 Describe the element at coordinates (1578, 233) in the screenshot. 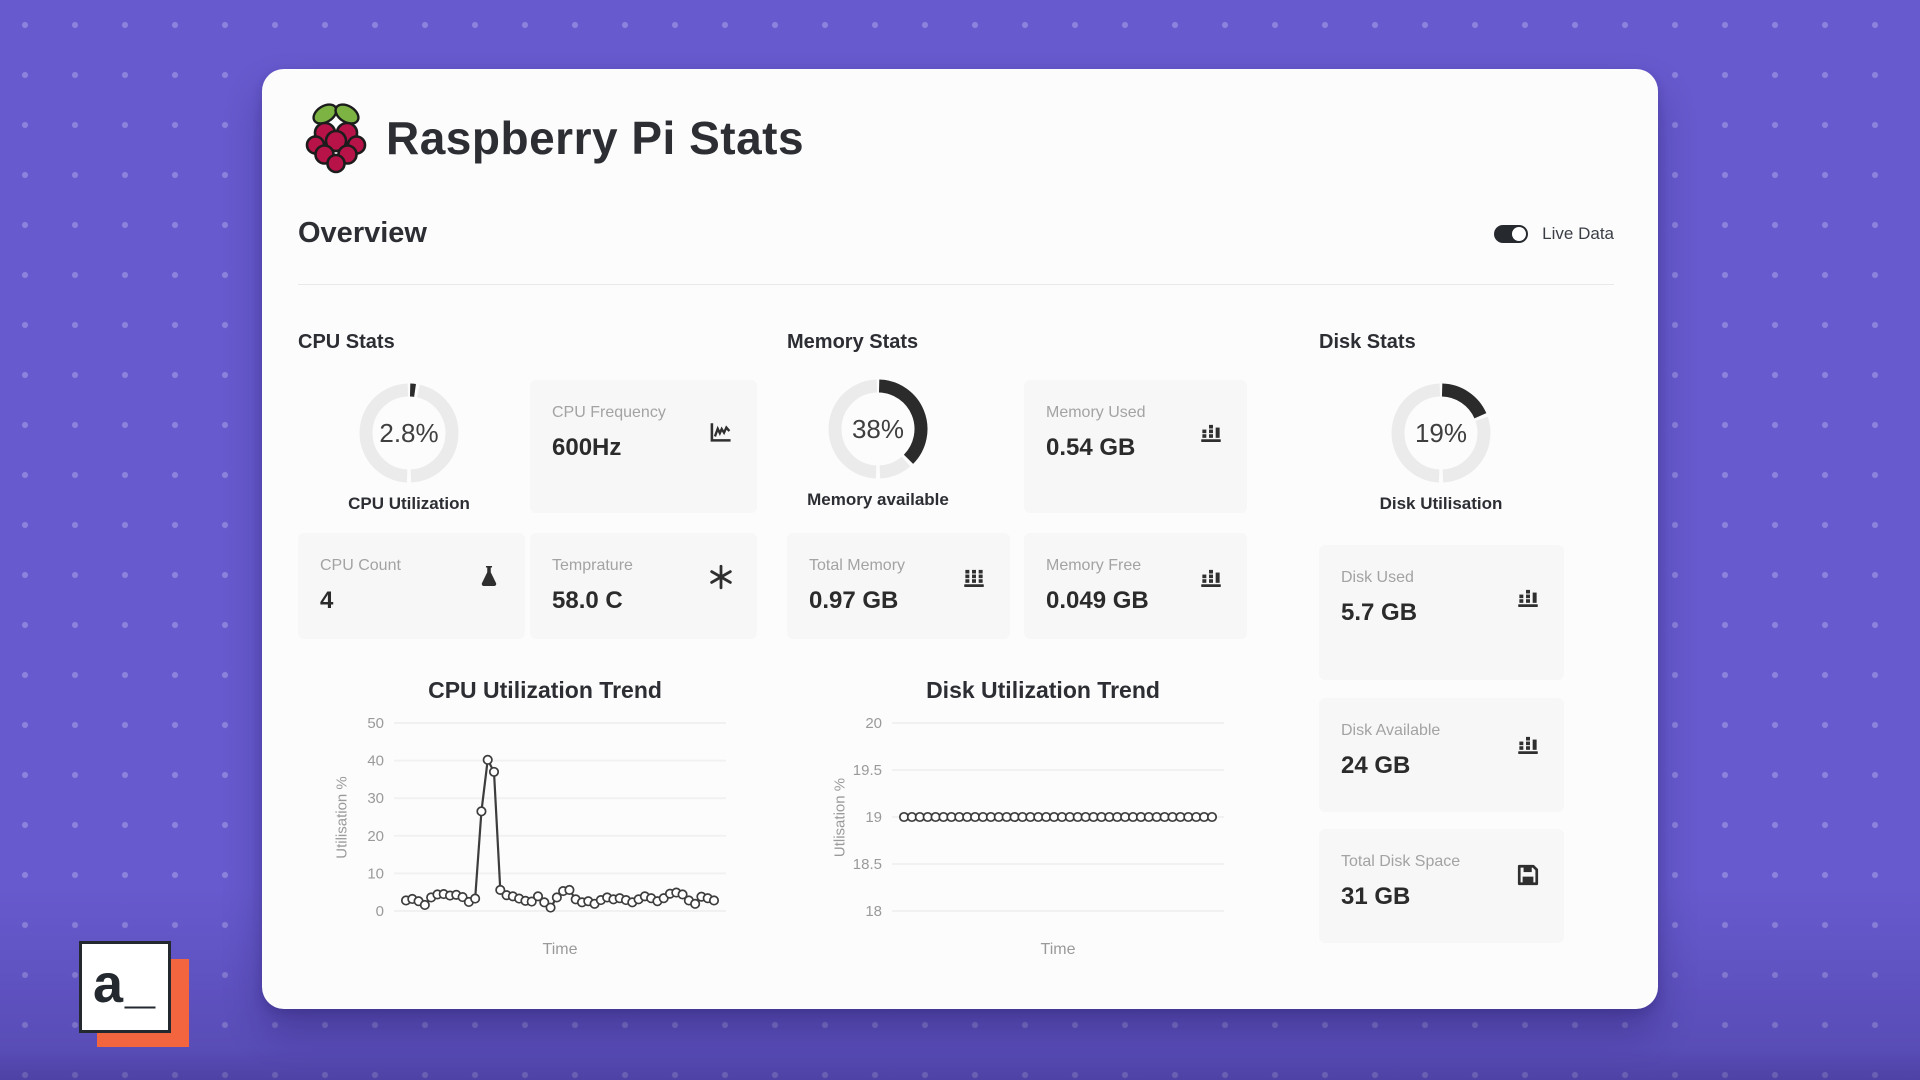

I see `live-data-label: Live Data` at that location.